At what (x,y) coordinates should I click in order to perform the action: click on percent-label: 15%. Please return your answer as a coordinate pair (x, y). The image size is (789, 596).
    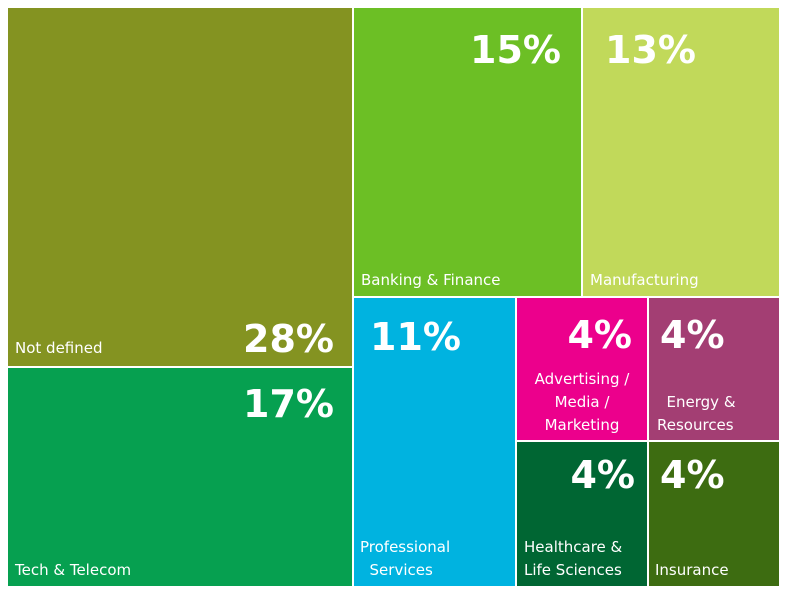
    Looking at the image, I should click on (515, 50).